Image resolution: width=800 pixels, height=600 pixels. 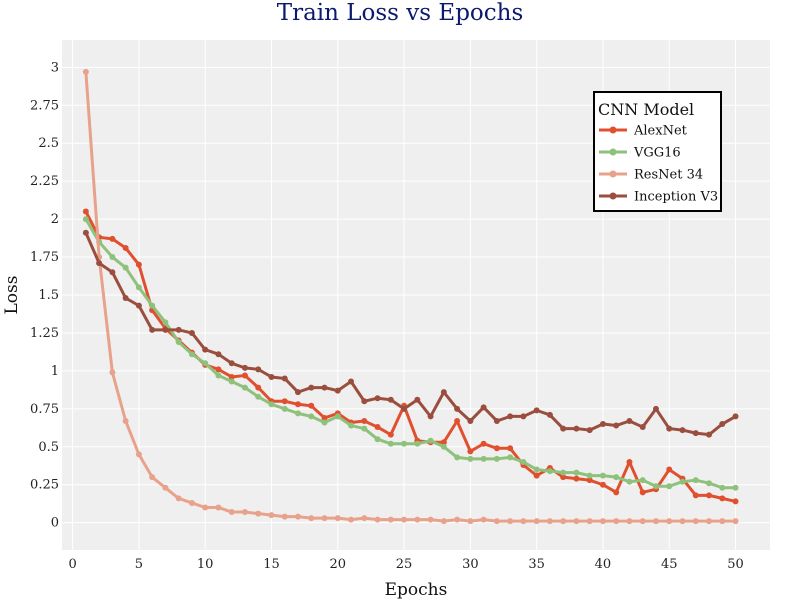 I want to click on y-tick-label: 1.75, so click(x=44, y=257).